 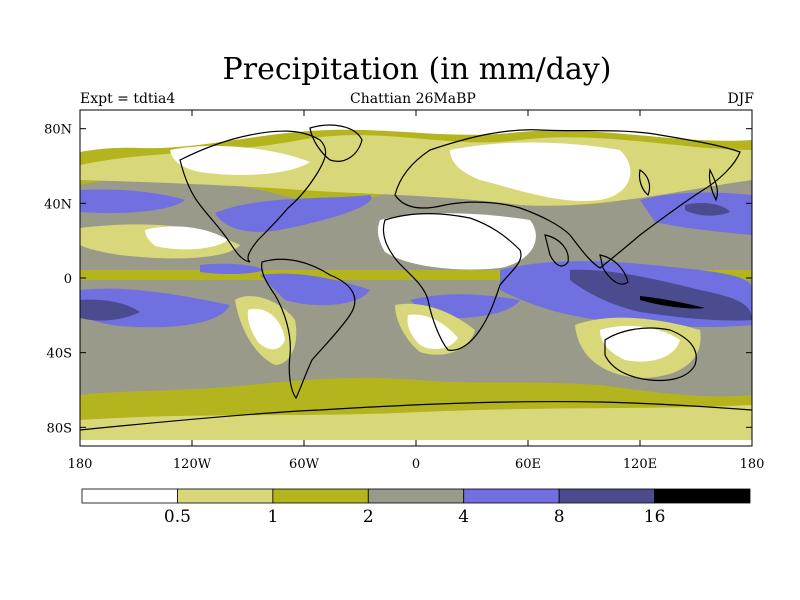 I want to click on lat-tick-label: 80N, so click(x=58, y=130).